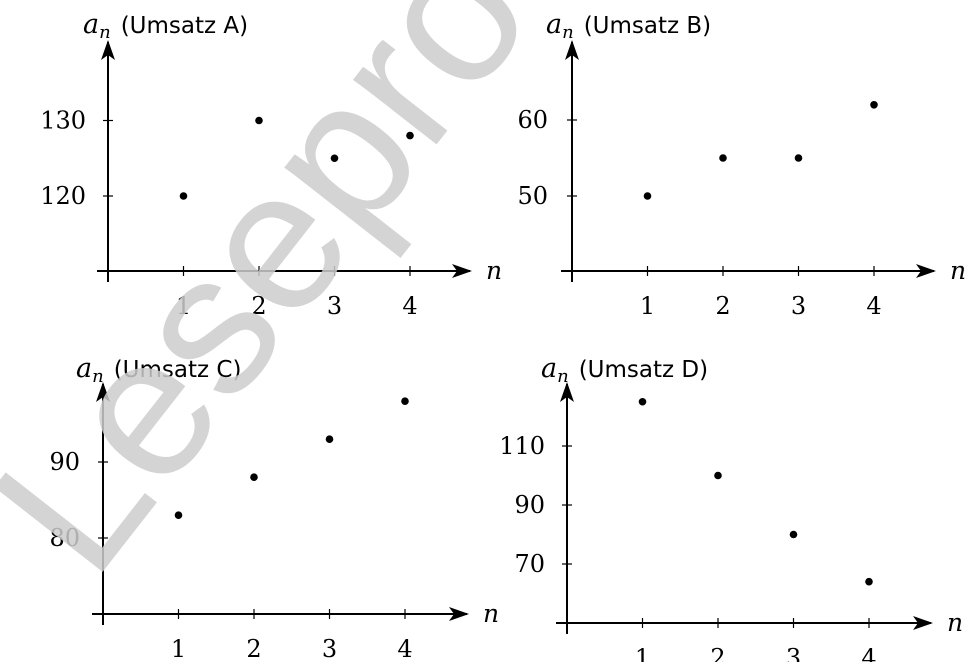  I want to click on y-tick-label: 70, so click(529, 564).